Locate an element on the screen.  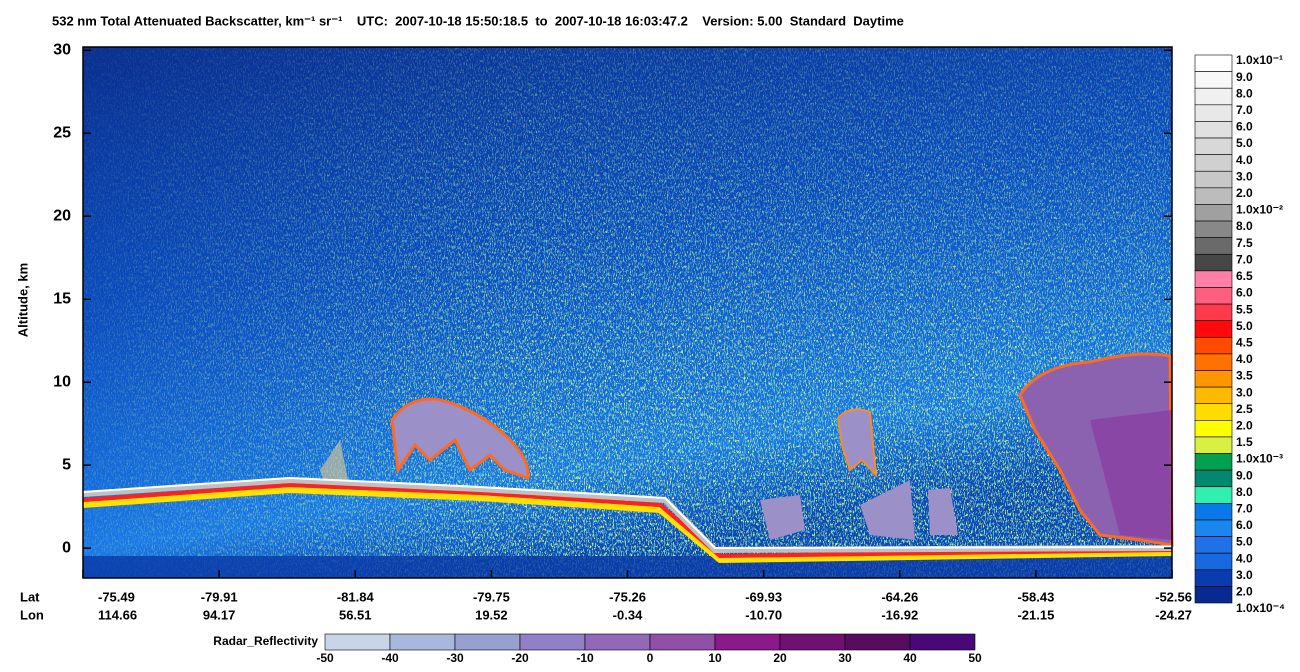
surface is located at coordinates (627, 520).